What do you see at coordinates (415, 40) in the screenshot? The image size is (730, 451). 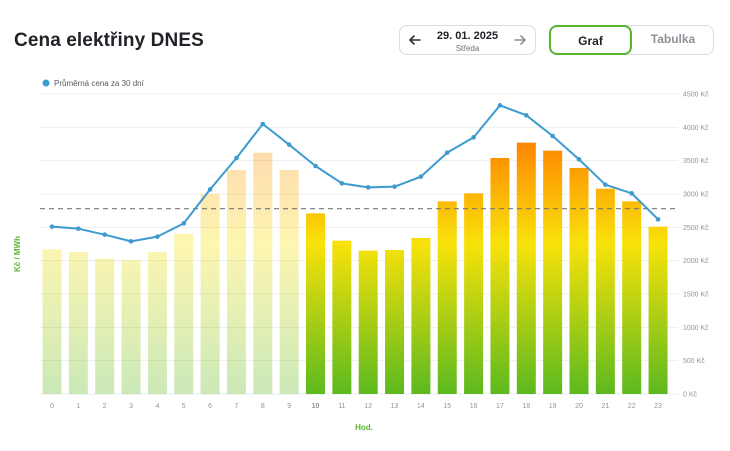 I see `arrow-left-icon` at bounding box center [415, 40].